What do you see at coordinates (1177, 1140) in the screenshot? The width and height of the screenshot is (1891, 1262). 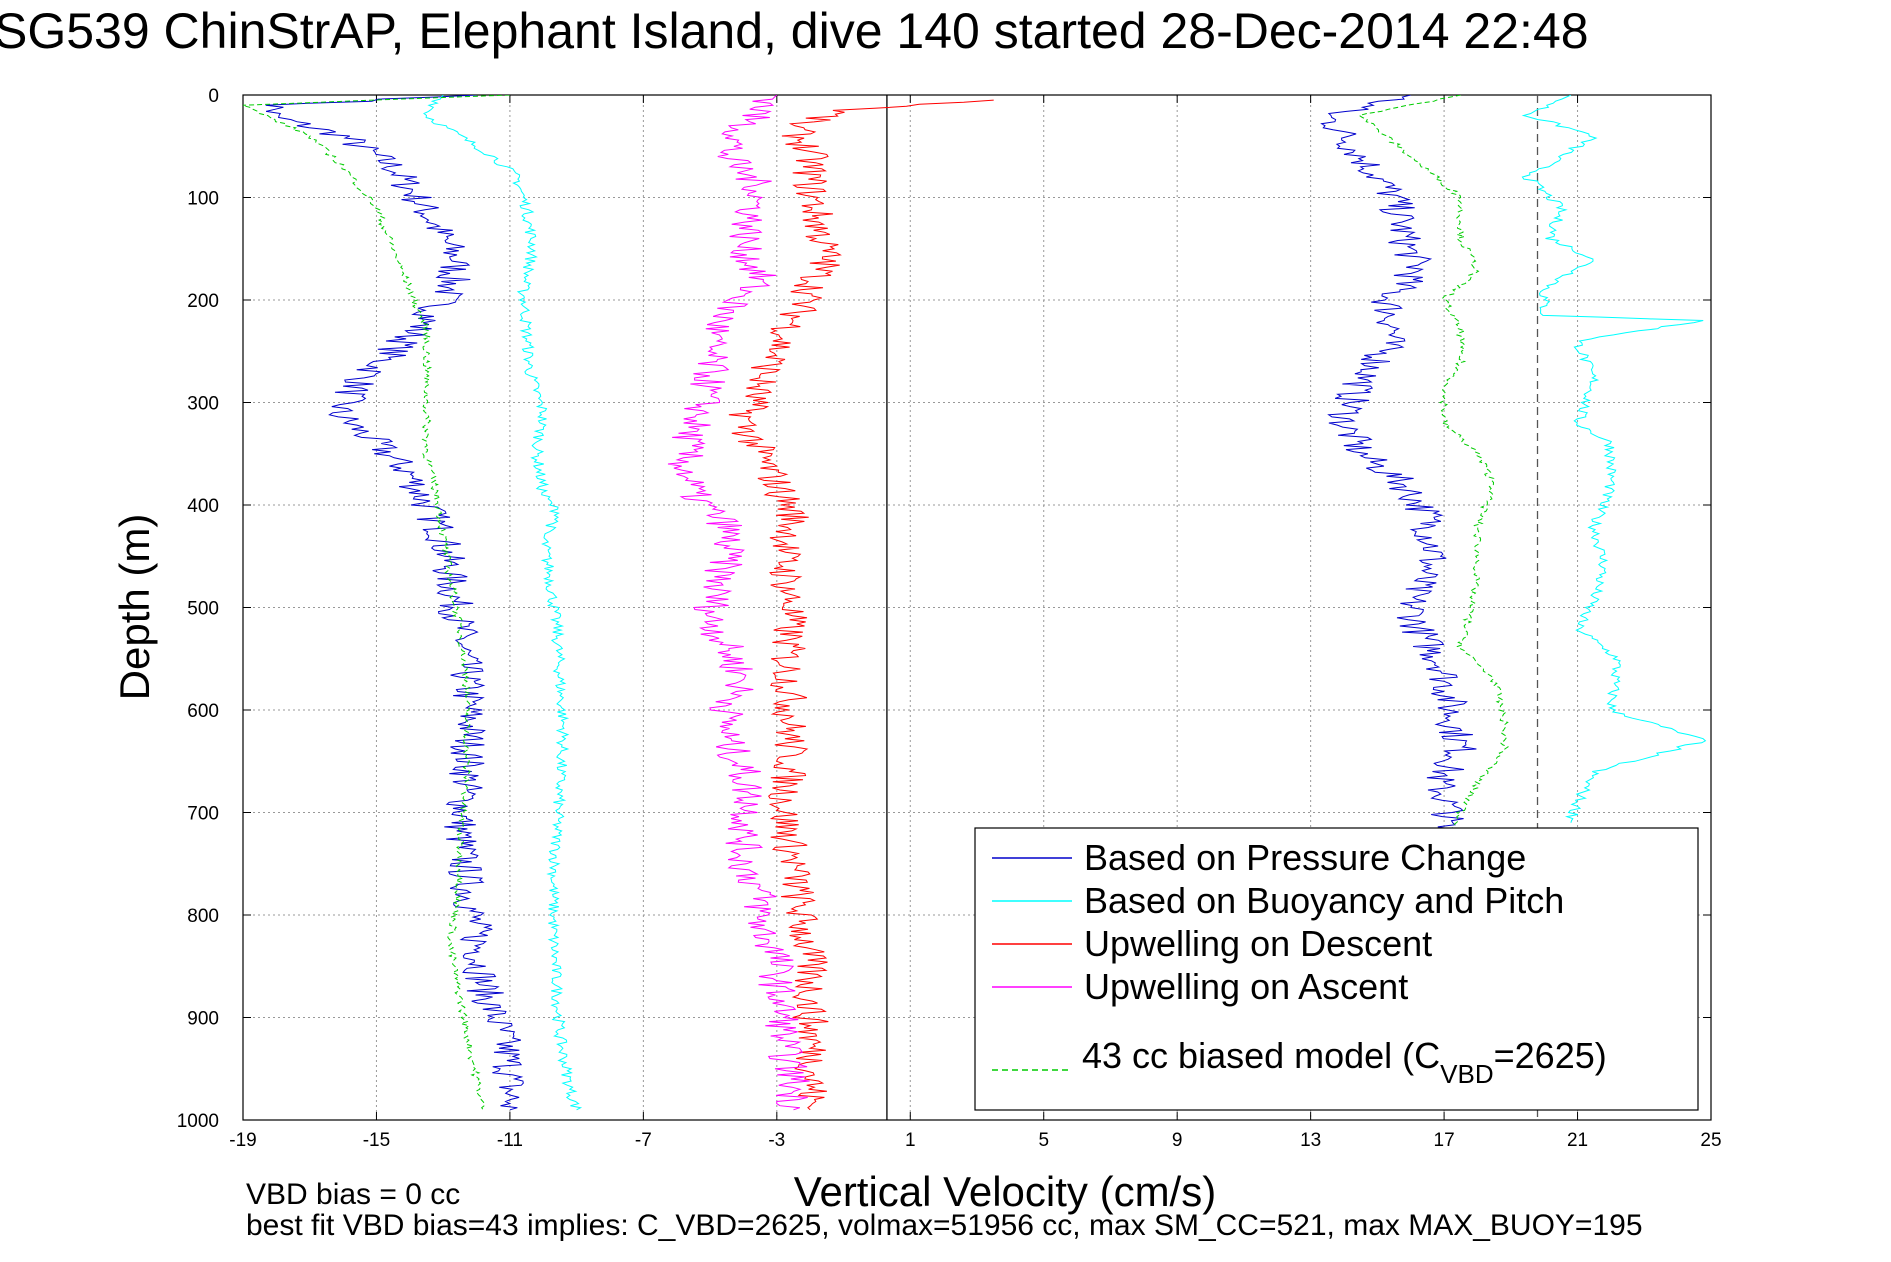 I see `x-tick-label: 9` at bounding box center [1177, 1140].